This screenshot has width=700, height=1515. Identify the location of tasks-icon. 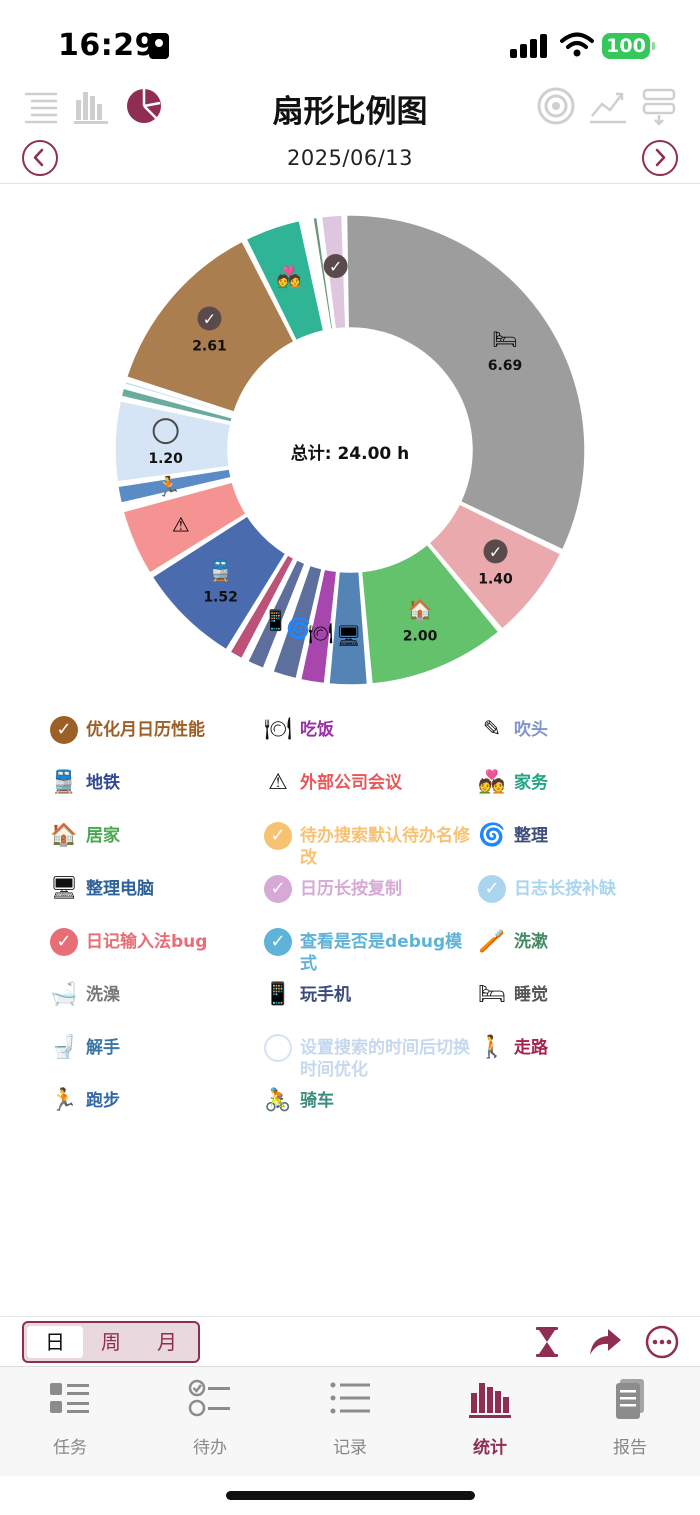
(69, 1398).